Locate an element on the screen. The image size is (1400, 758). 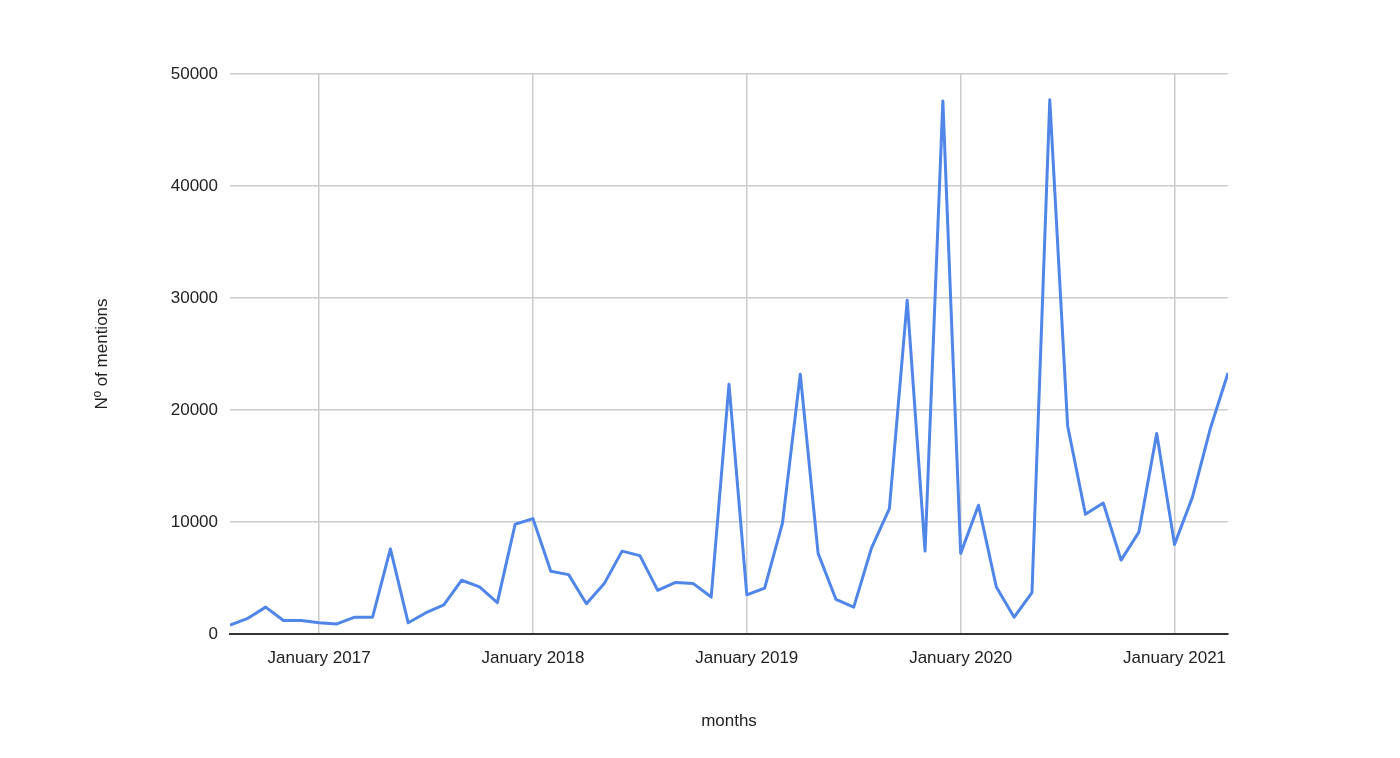
y-tick-label: 10000 is located at coordinates (194, 521).